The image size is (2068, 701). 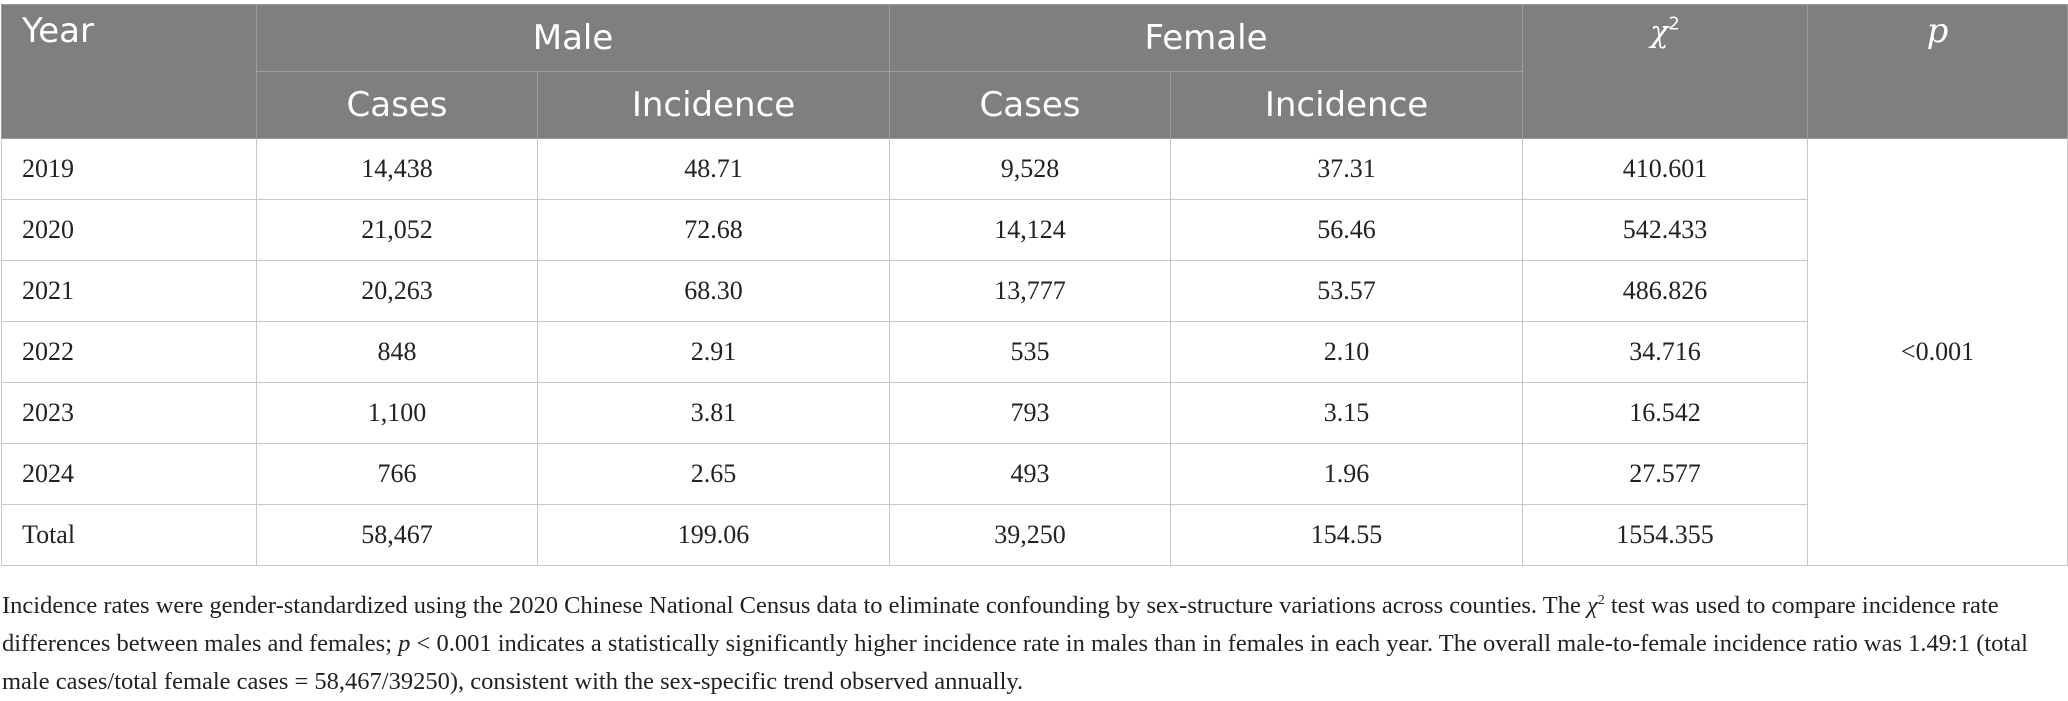 What do you see at coordinates (397, 230) in the screenshot?
I see `male-cases-cell: 21,052` at bounding box center [397, 230].